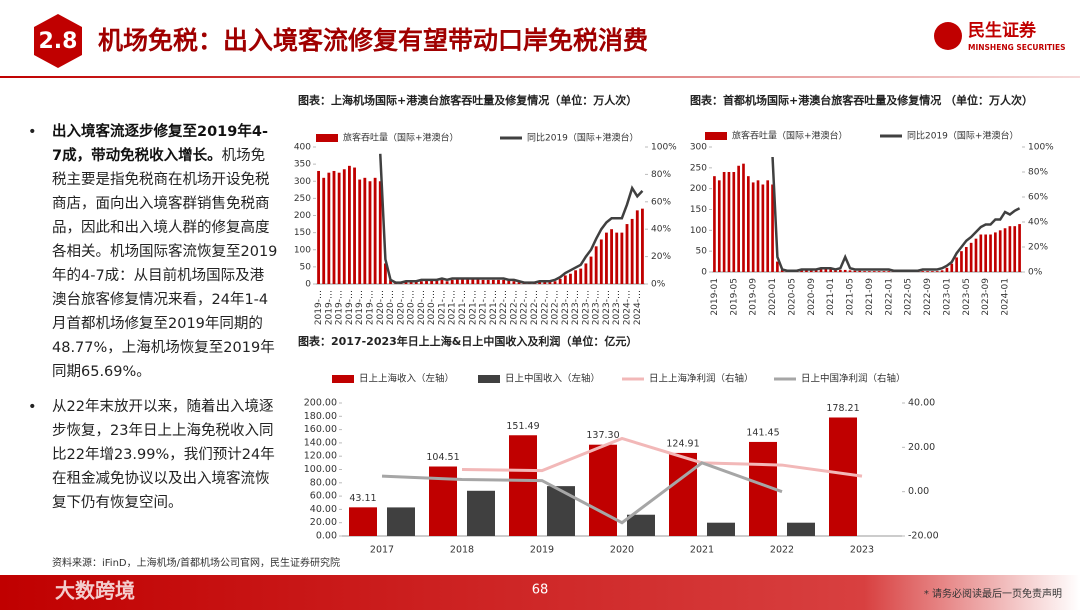  I want to click on y-tick-label: 80%, so click(661, 175).